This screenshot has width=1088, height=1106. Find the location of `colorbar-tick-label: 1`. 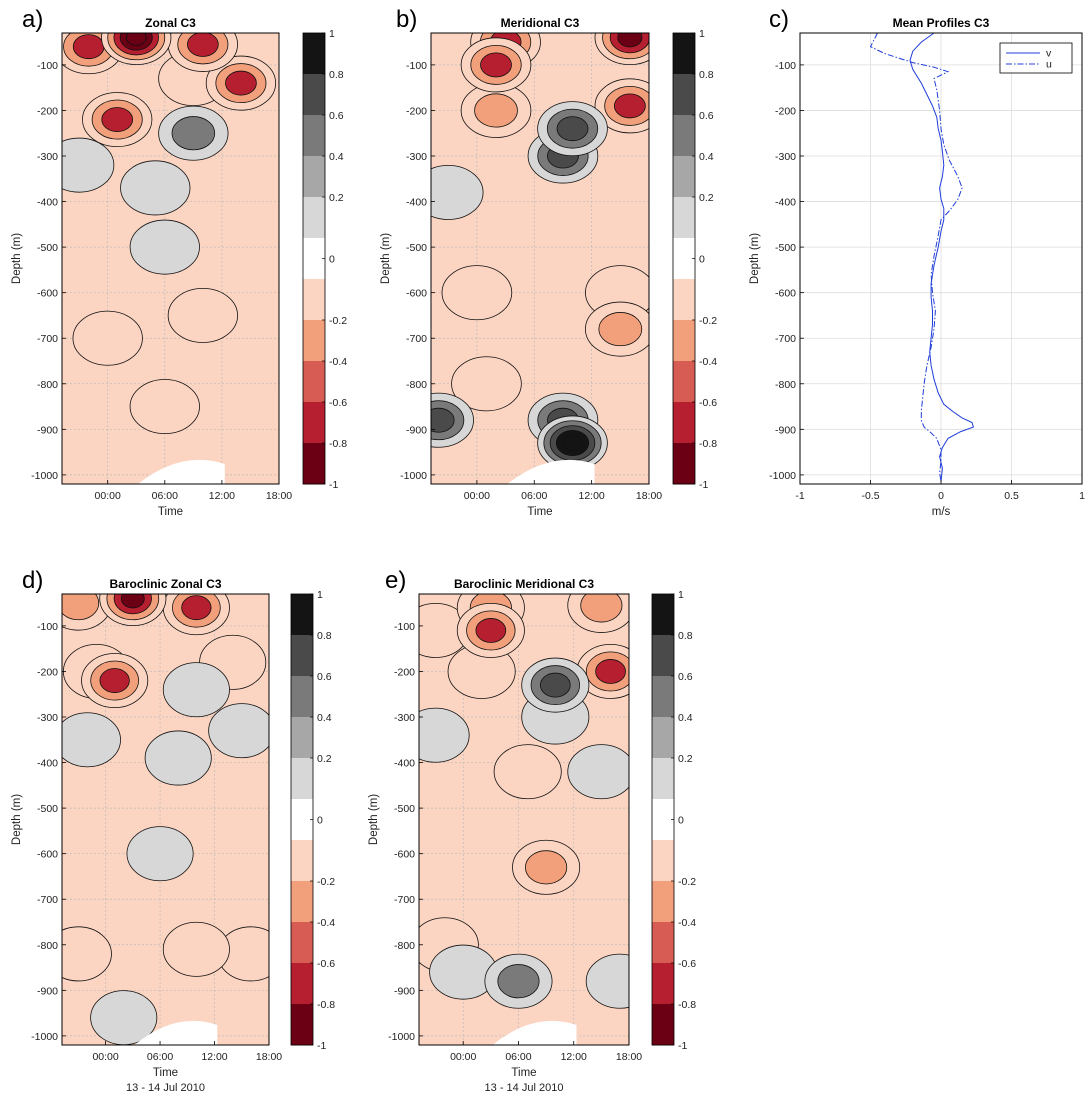

colorbar-tick-label: 1 is located at coordinates (702, 34).